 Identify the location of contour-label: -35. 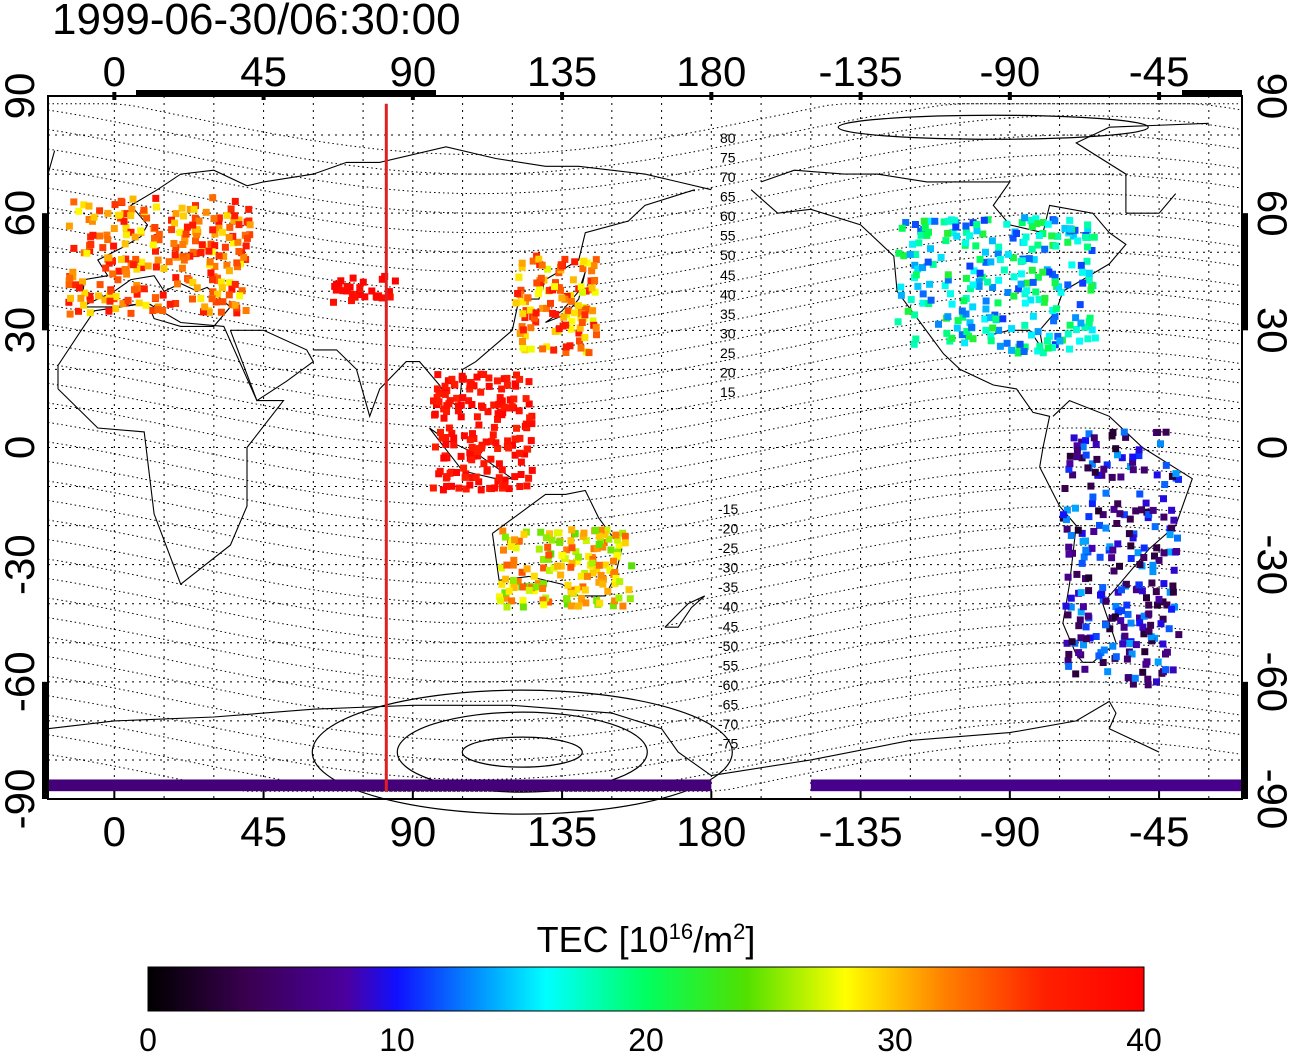
(728, 587).